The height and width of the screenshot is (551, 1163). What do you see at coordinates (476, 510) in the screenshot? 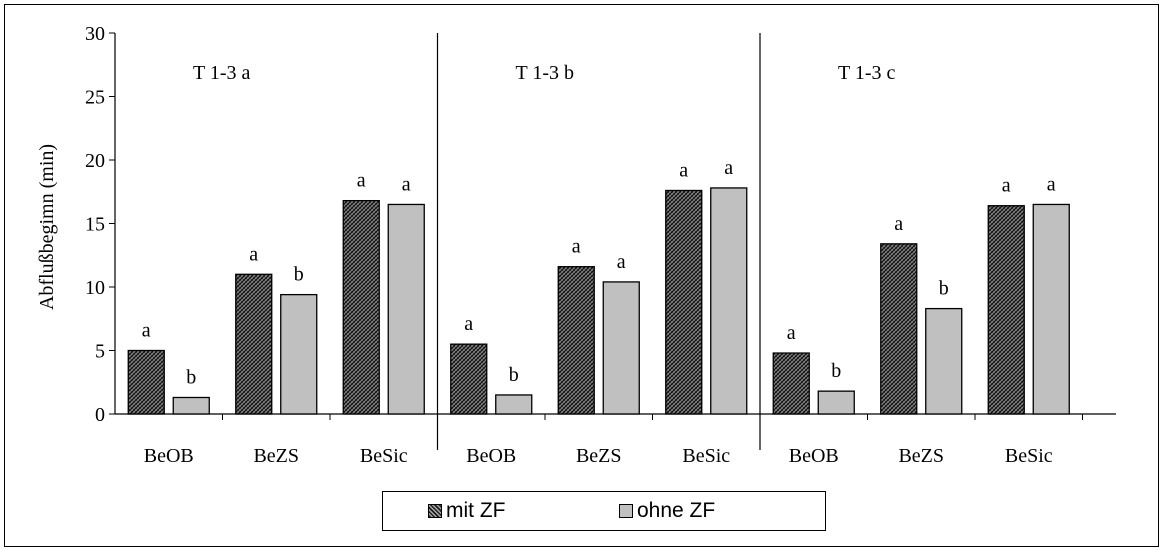
I see `legend-label-mit-zf: mit ZF` at bounding box center [476, 510].